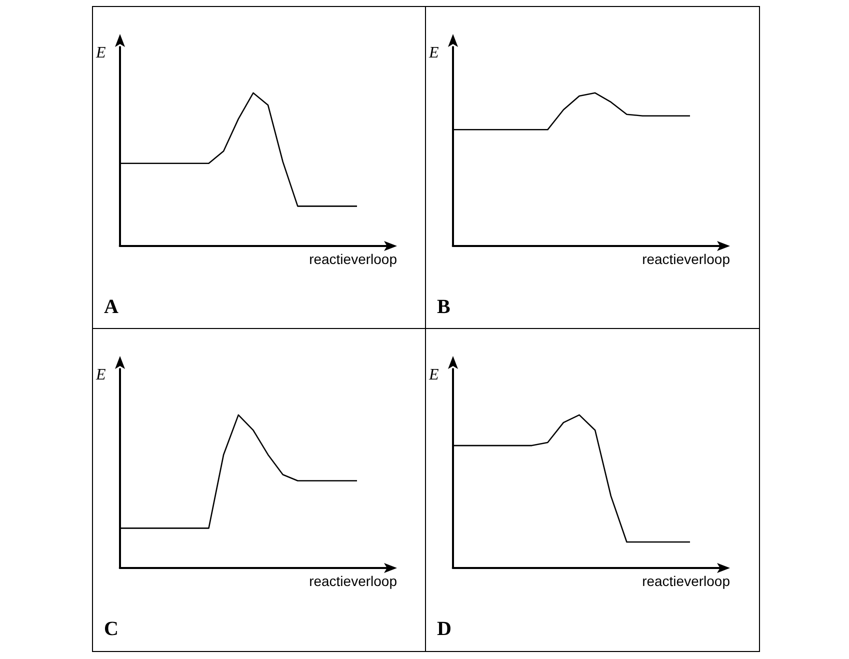 This screenshot has width=849, height=659. What do you see at coordinates (111, 629) in the screenshot?
I see `text: C` at bounding box center [111, 629].